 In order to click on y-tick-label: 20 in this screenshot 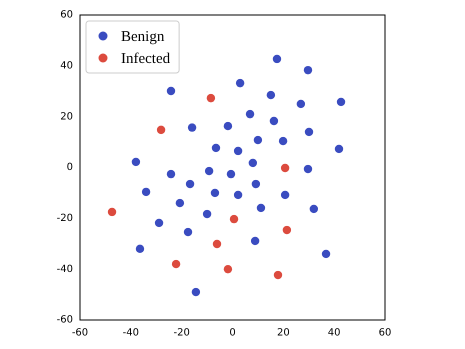, I will do `click(66, 116)`.